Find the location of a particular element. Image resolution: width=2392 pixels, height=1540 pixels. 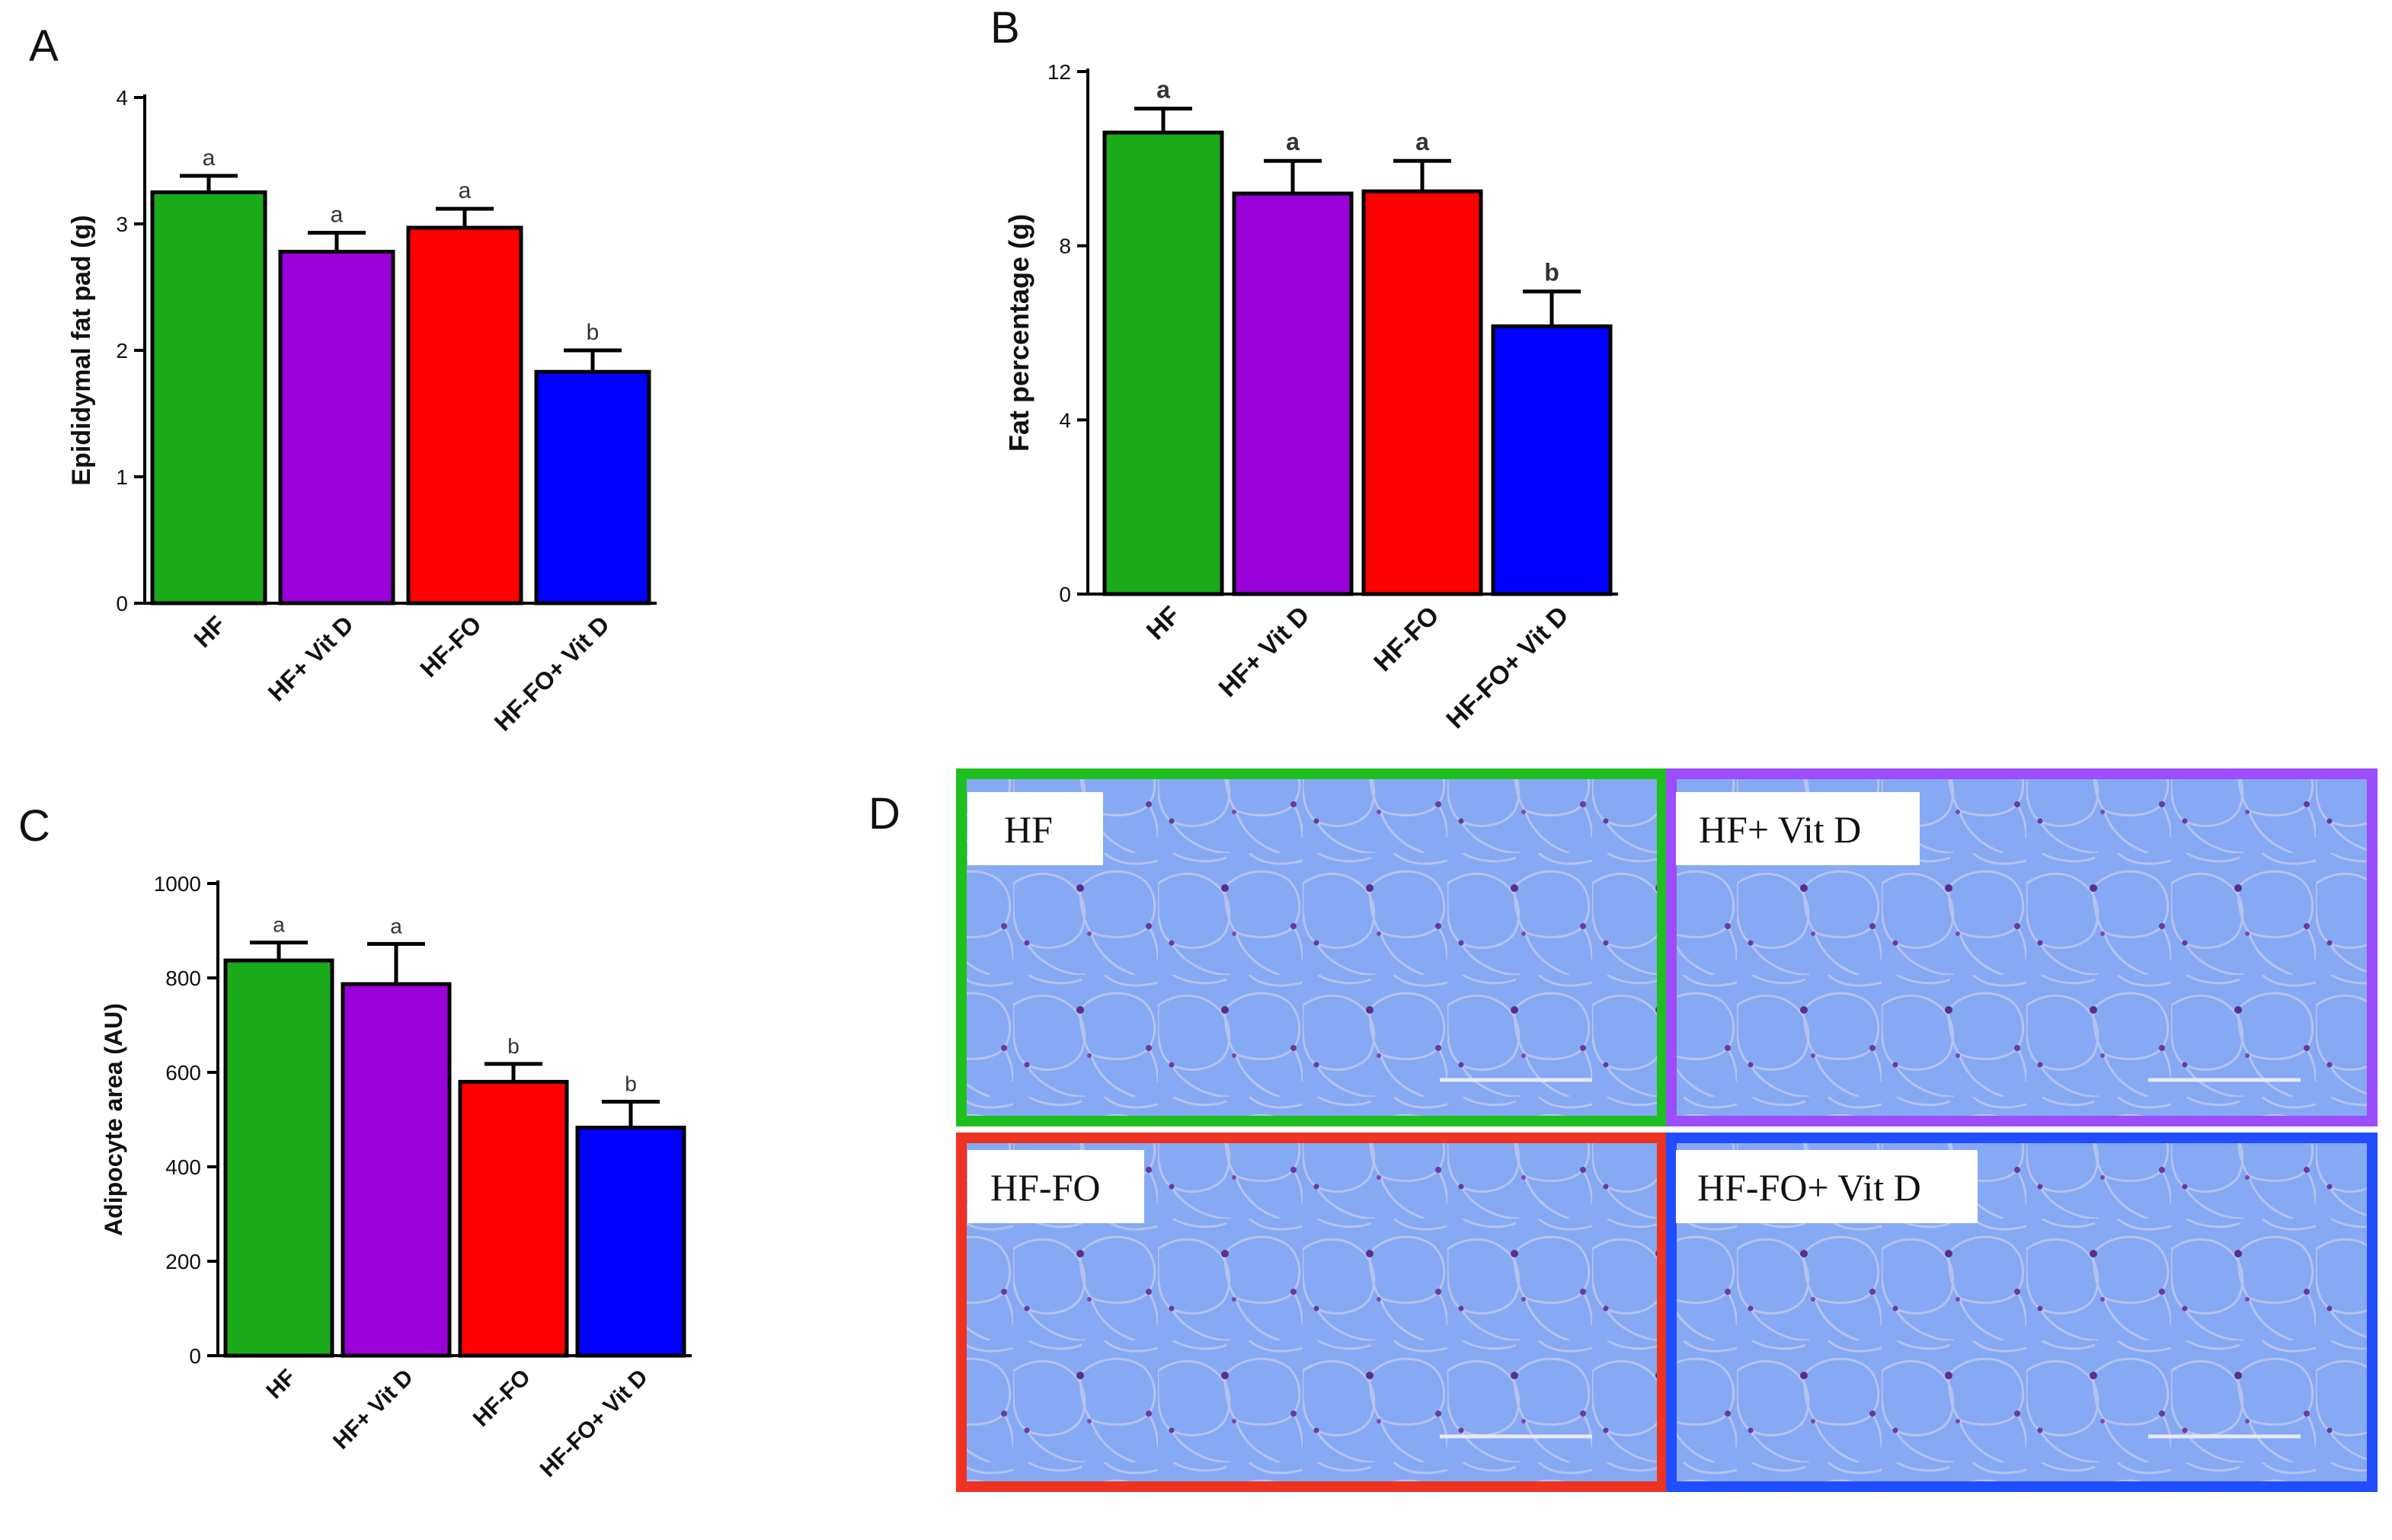

panel-label-a: A is located at coordinates (44, 46).